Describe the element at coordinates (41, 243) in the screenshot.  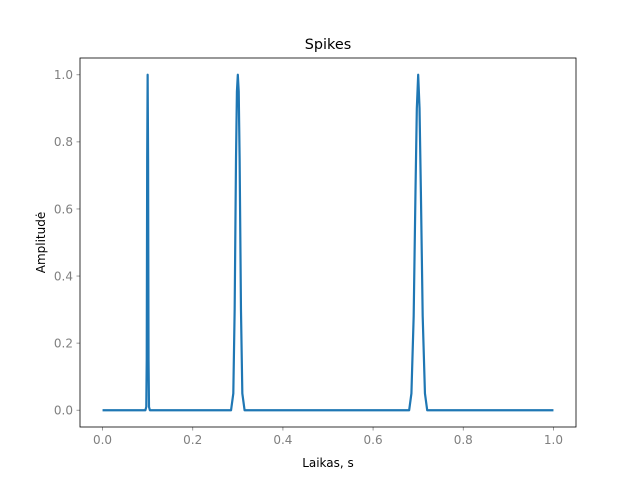
I see `y-axis-label: Amplitudė` at that location.